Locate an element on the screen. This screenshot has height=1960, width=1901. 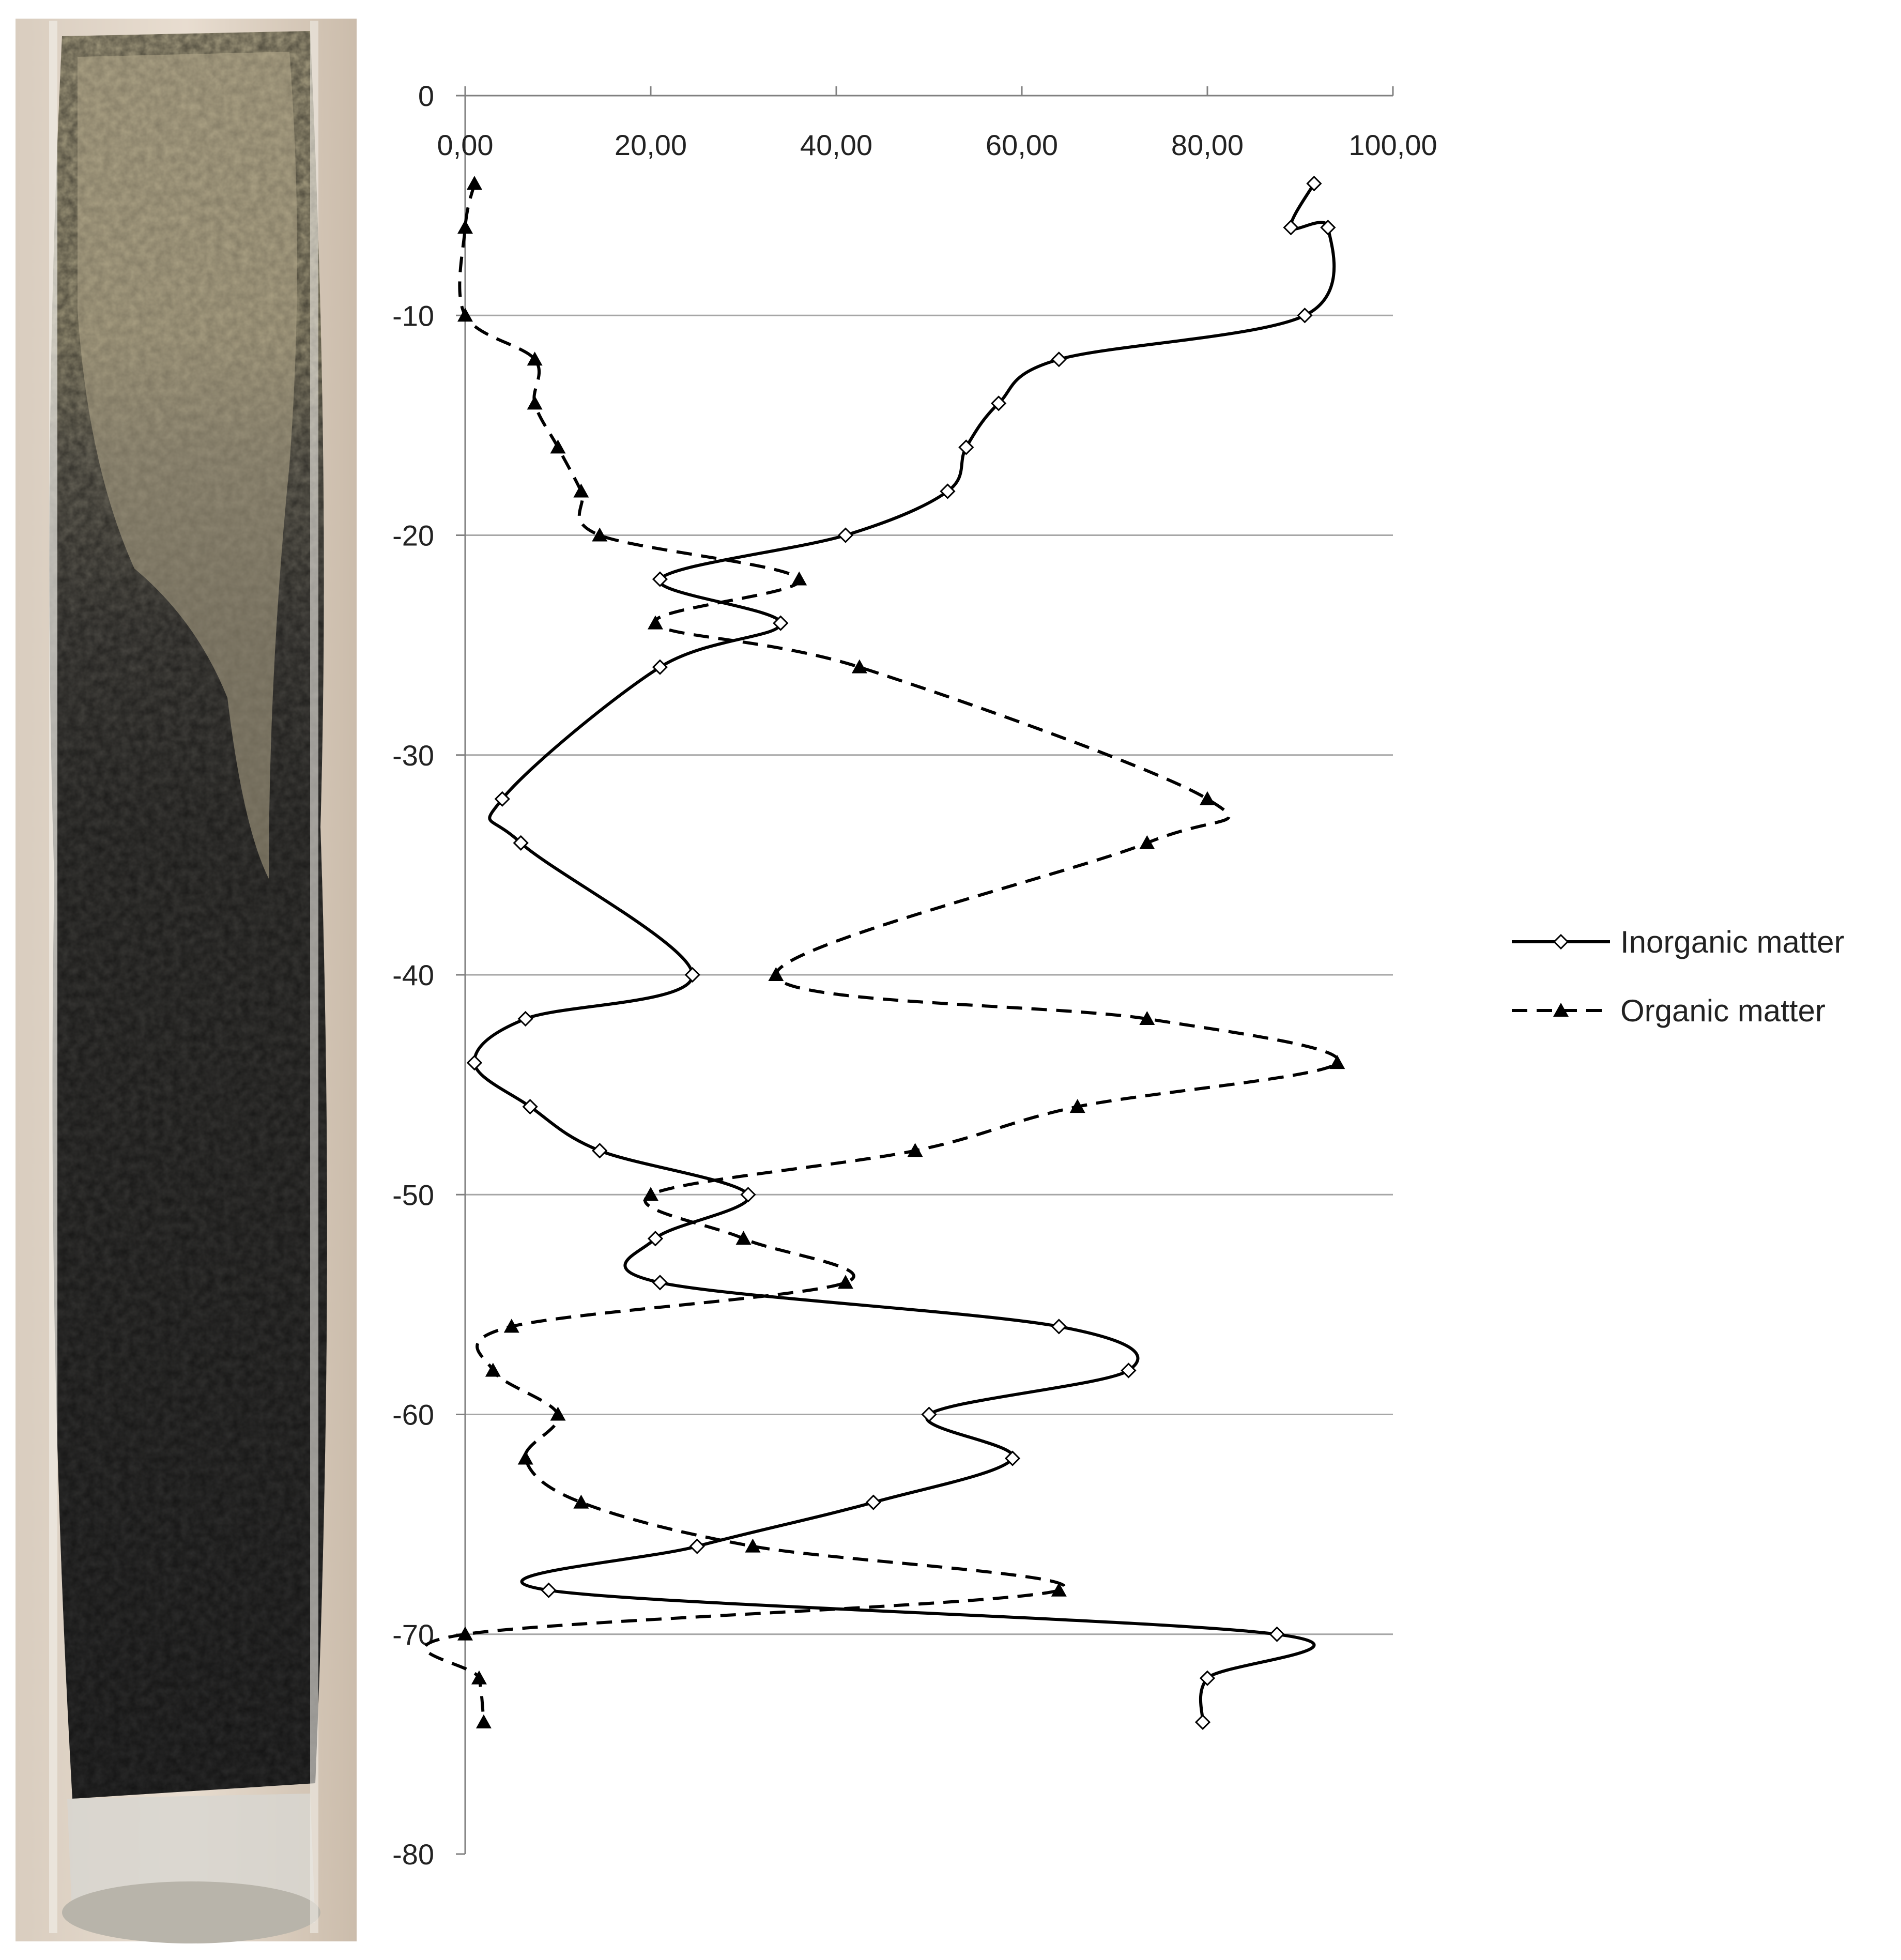
core-edge-right is located at coordinates (314, 977).